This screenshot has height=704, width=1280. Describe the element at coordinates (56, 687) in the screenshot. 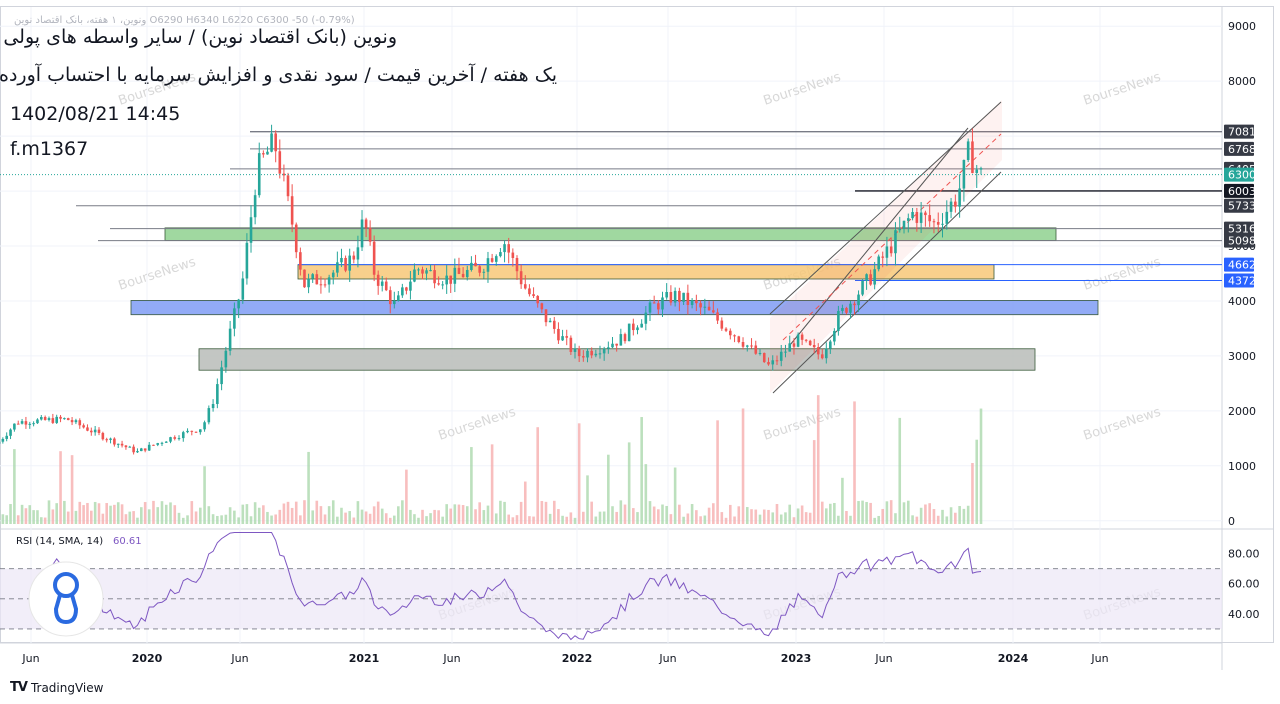

I see `tradingview-brand: TV TradingView` at that location.